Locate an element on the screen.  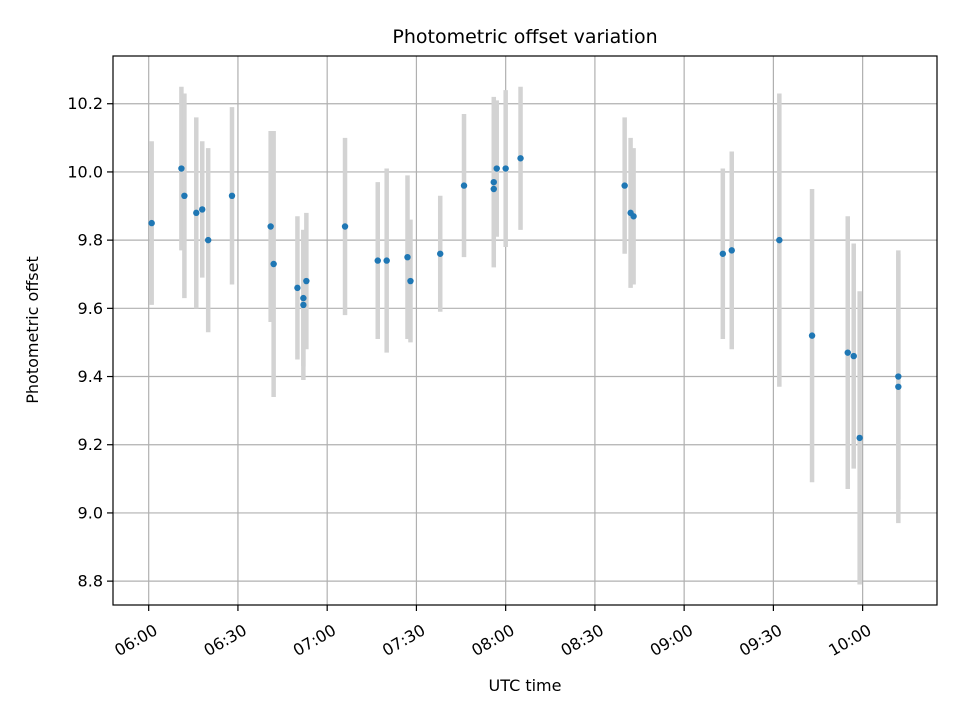
y-tick-label: 10.2 is located at coordinates (85, 103).